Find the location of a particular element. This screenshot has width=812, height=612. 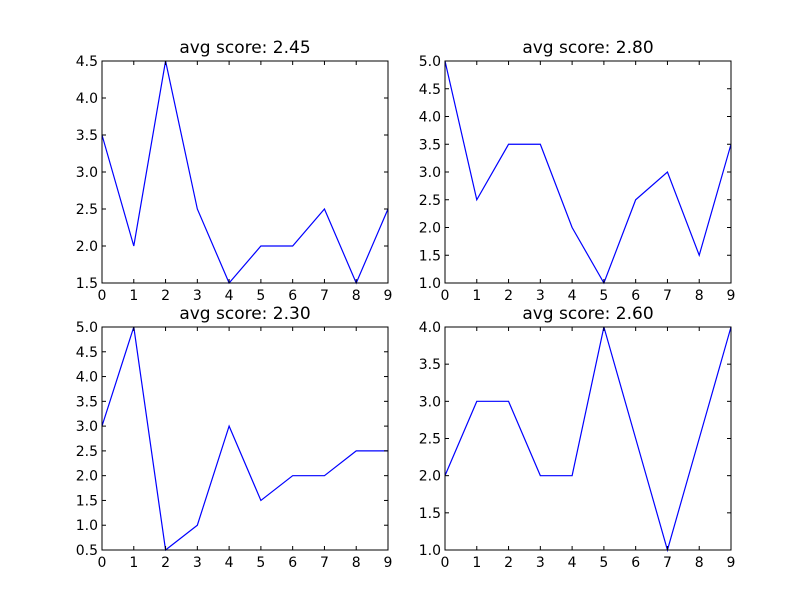

chart-2-ytick-label-1: 1.0 is located at coordinates (87, 526).